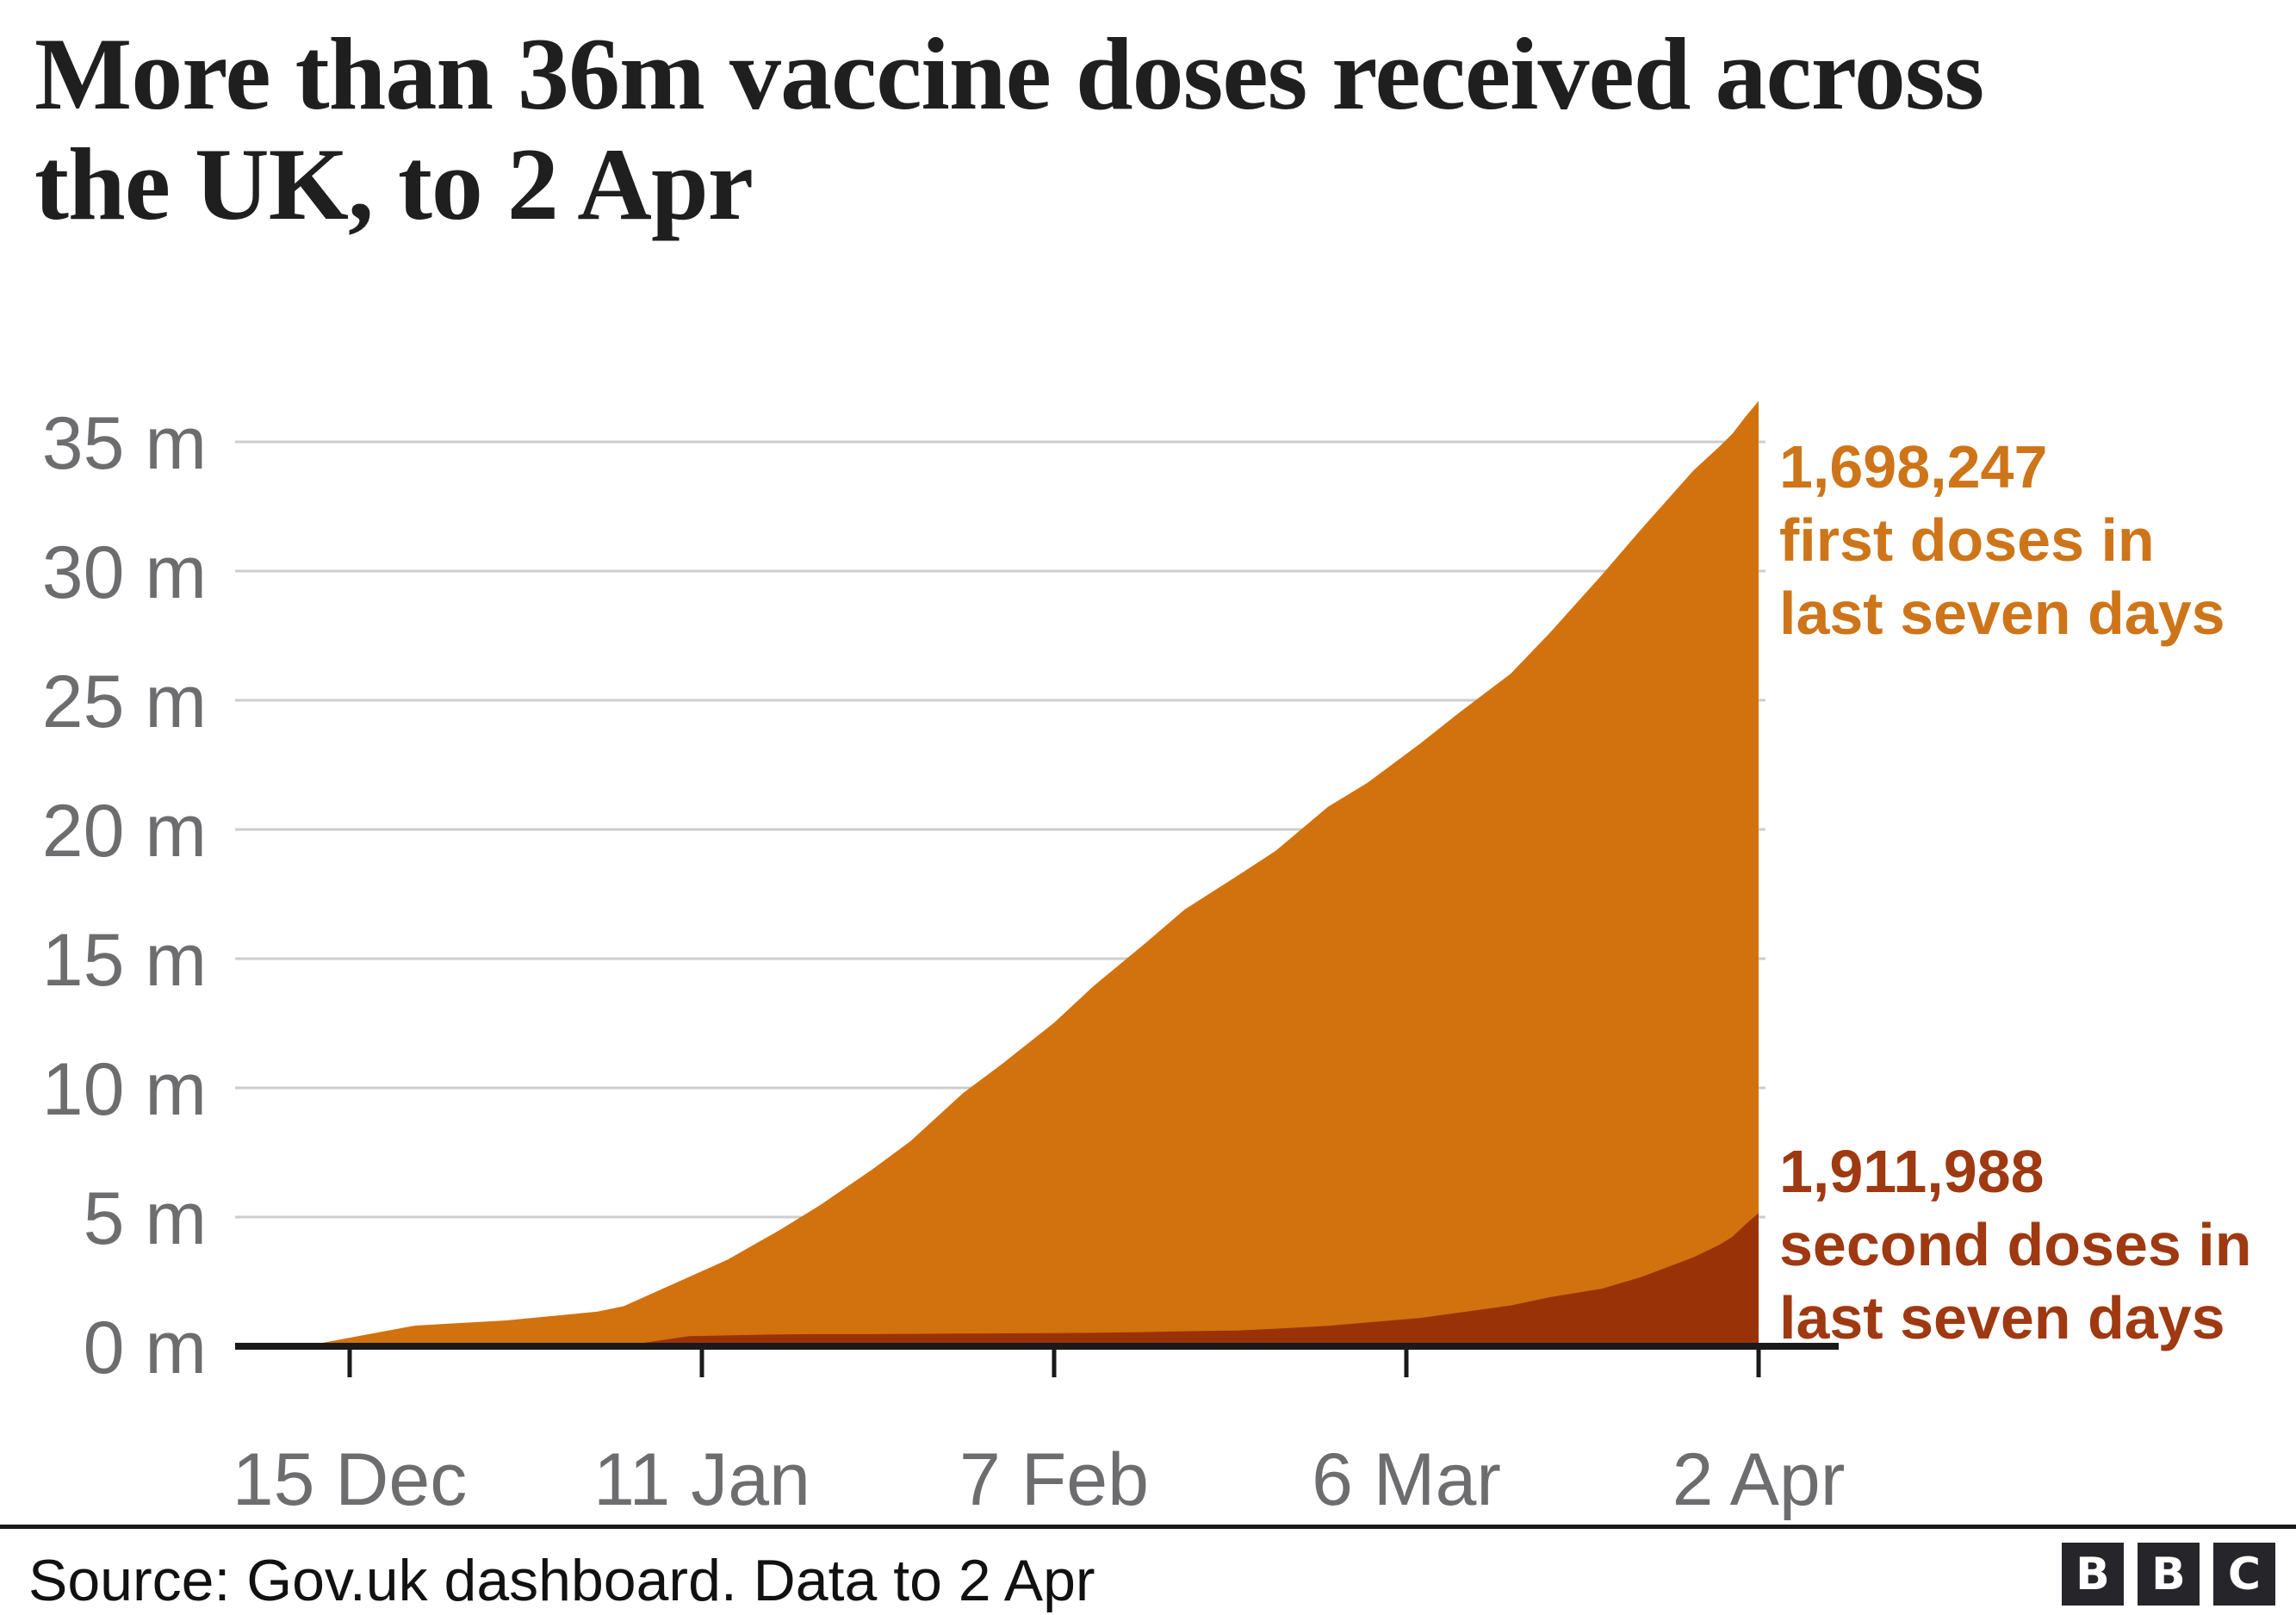 This screenshot has width=2296, height=1615. Describe the element at coordinates (145, 1348) in the screenshot. I see `y-axis-label: 0 m` at that location.